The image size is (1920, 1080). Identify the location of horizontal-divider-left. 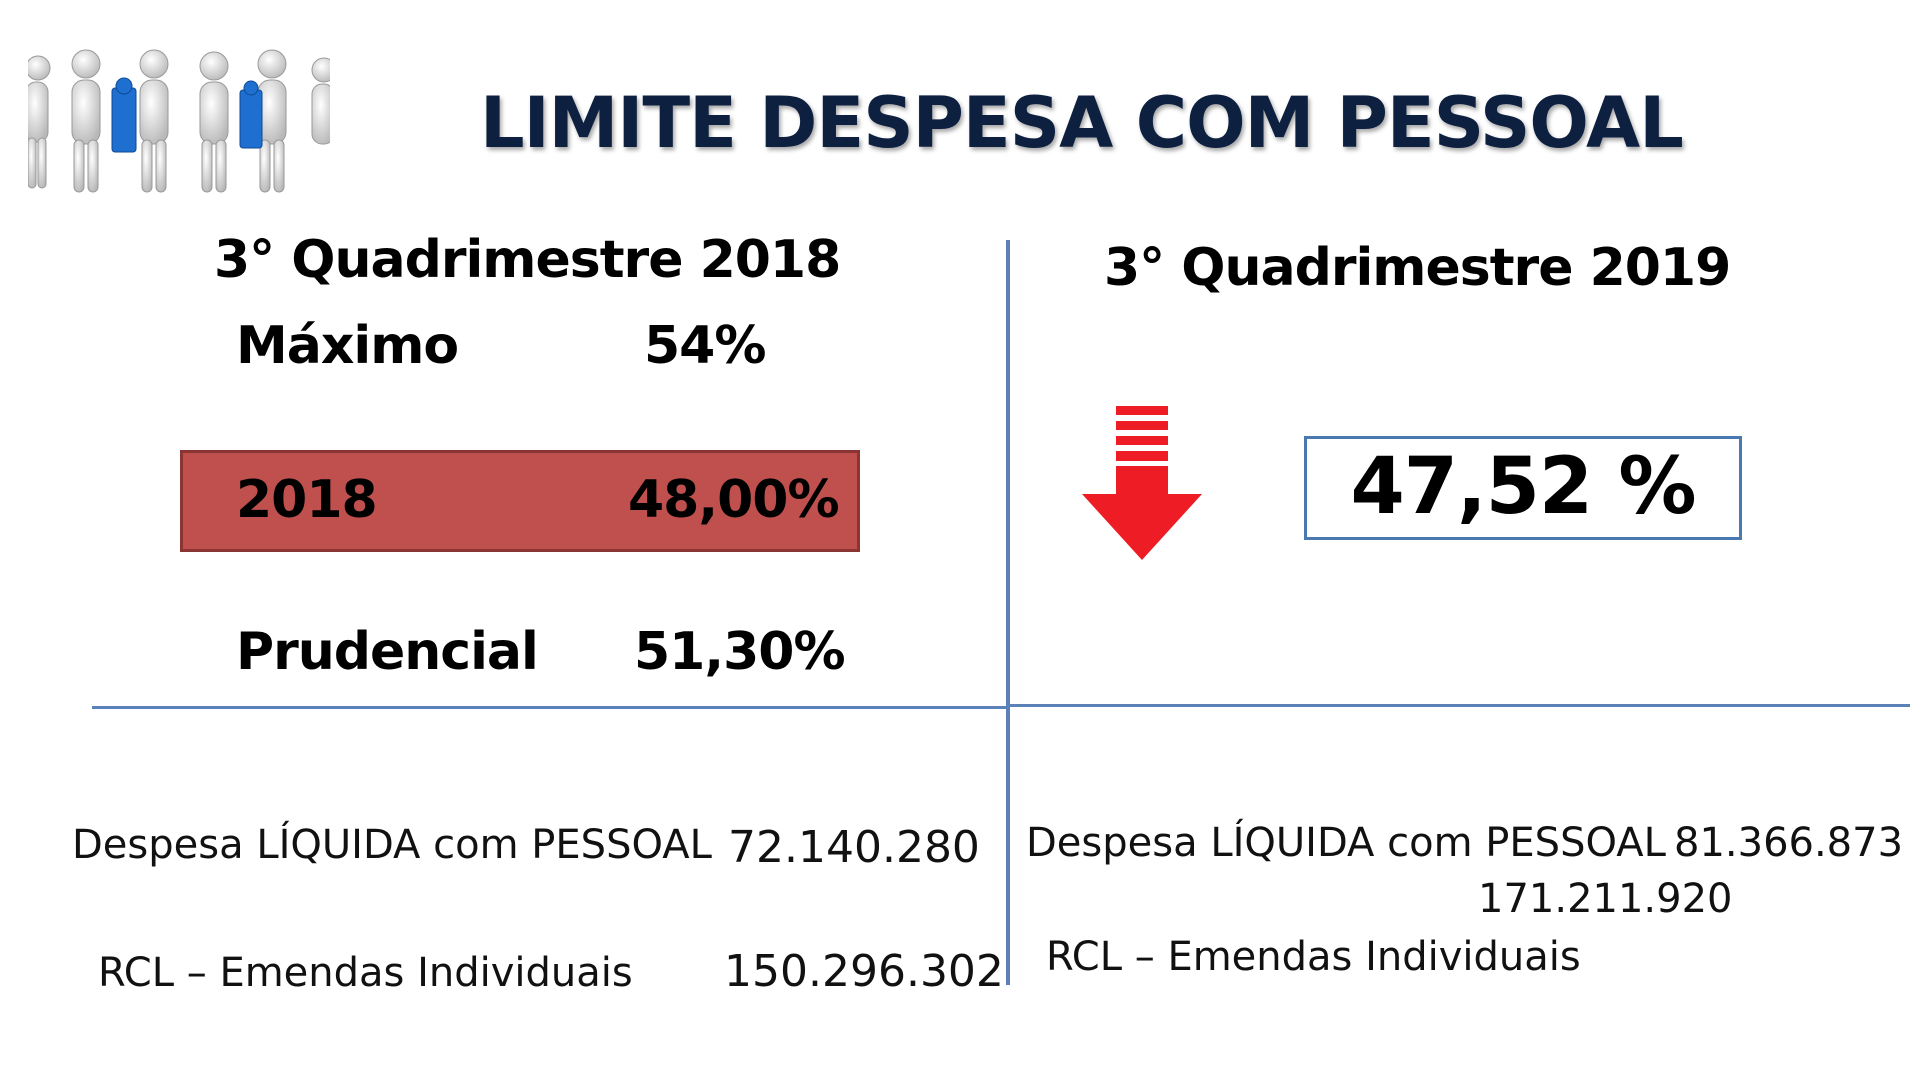
(550, 707).